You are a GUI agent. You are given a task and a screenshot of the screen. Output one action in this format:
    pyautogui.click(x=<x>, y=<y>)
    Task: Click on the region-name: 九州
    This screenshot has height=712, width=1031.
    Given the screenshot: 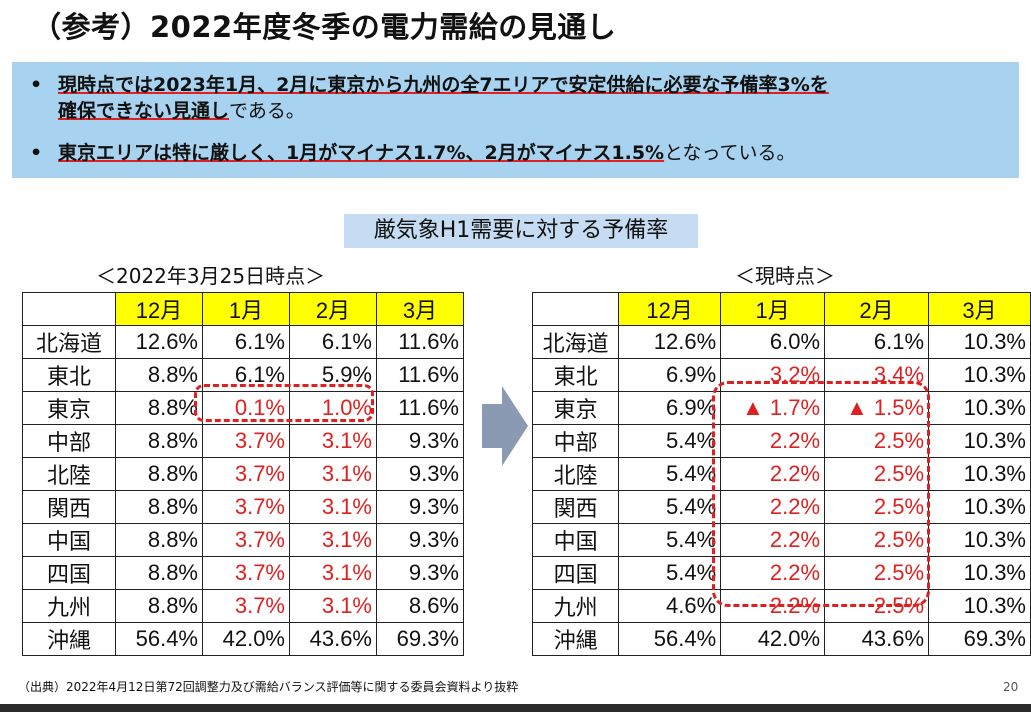 What is the action you would take?
    pyautogui.click(x=575, y=606)
    